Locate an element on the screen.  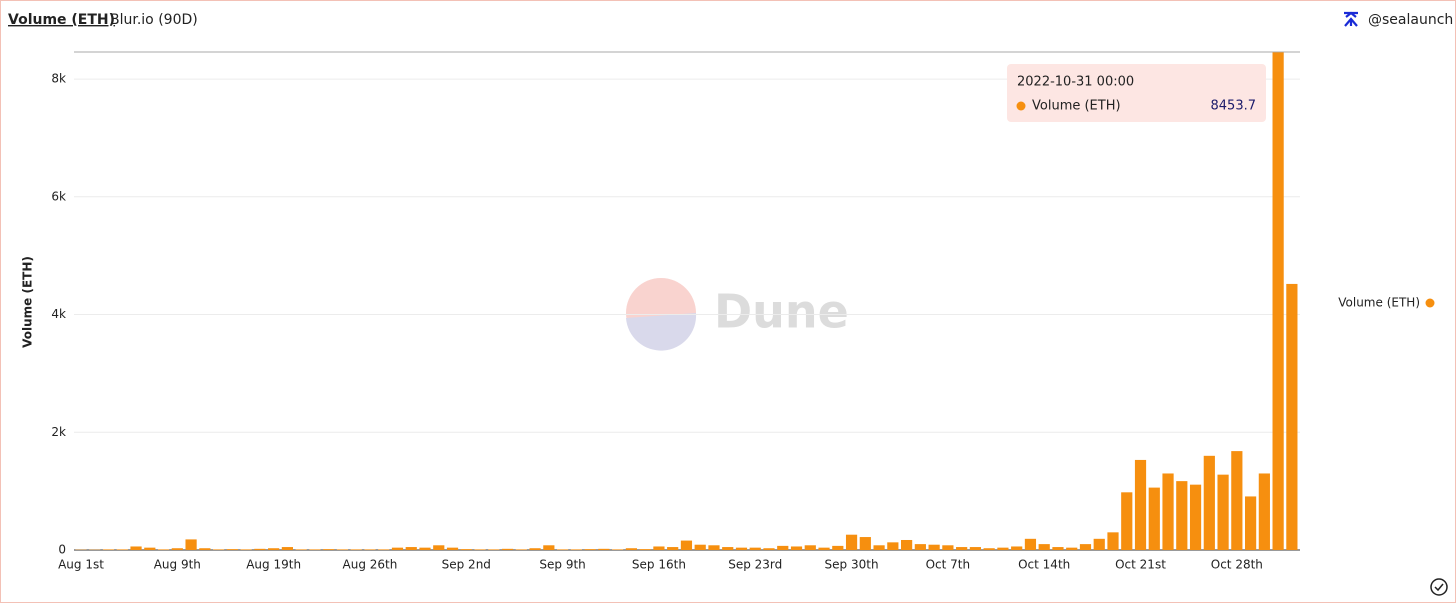
x-tick-label: Oct 21st is located at coordinates (1140, 565).